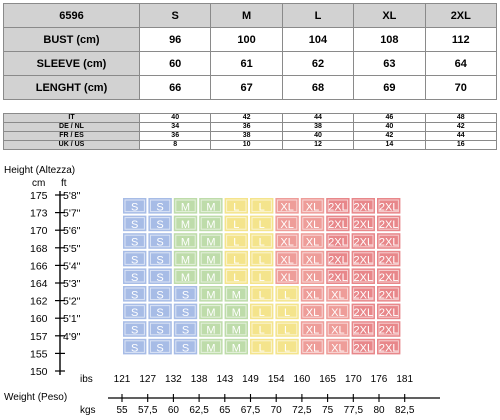 Image resolution: width=500 pixels, height=420 pixels. Describe the element at coordinates (246, 127) in the screenshot. I see `region-size-value: 36` at that location.